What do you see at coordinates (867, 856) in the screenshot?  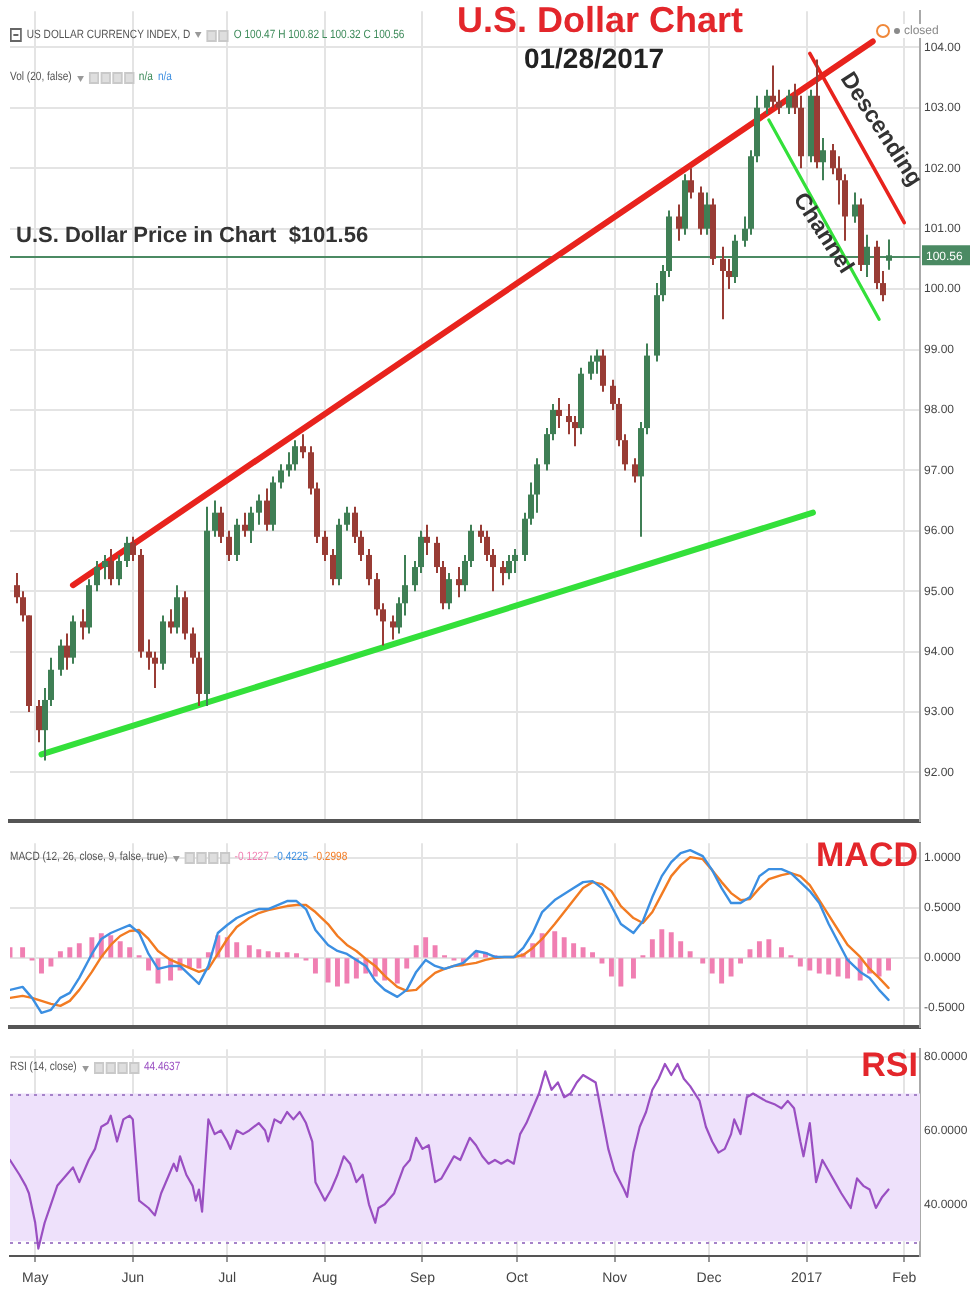 I see `chart-title: MACD` at bounding box center [867, 856].